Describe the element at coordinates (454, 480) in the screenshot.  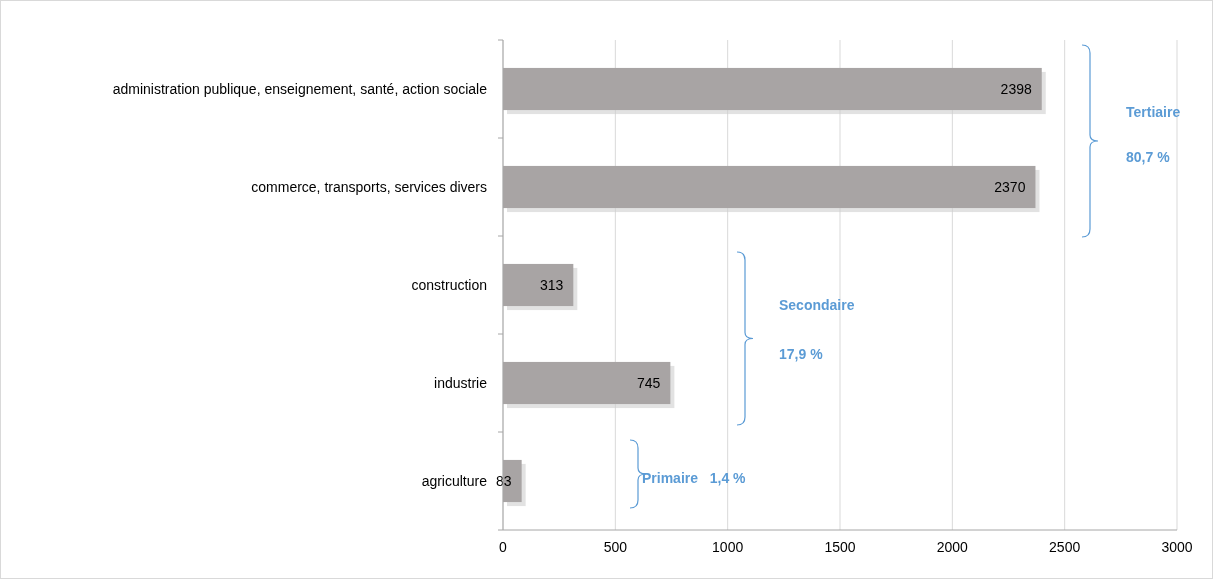
I see `y-tick-label: agriculture` at that location.